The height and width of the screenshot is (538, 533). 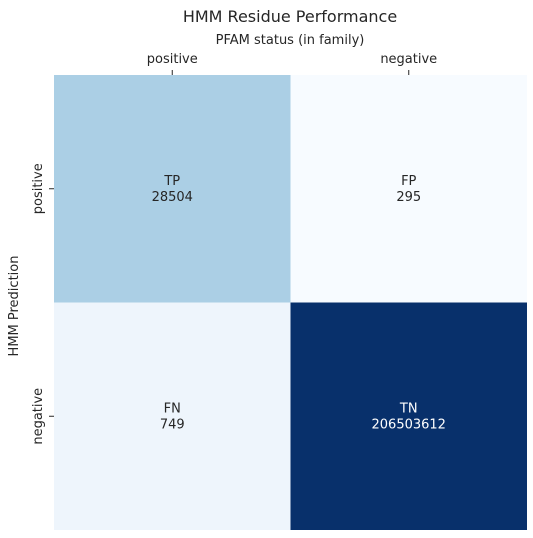 I want to click on x-tick-label-negative: negative, so click(x=408, y=59).